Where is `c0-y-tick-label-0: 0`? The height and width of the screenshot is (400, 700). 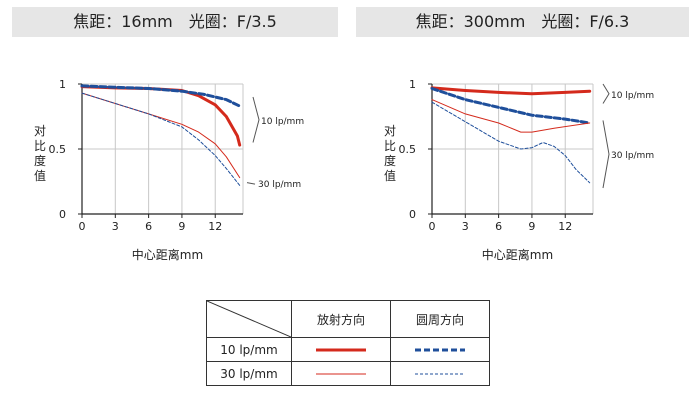 c0-y-tick-label-0: 0 is located at coordinates (62, 214).